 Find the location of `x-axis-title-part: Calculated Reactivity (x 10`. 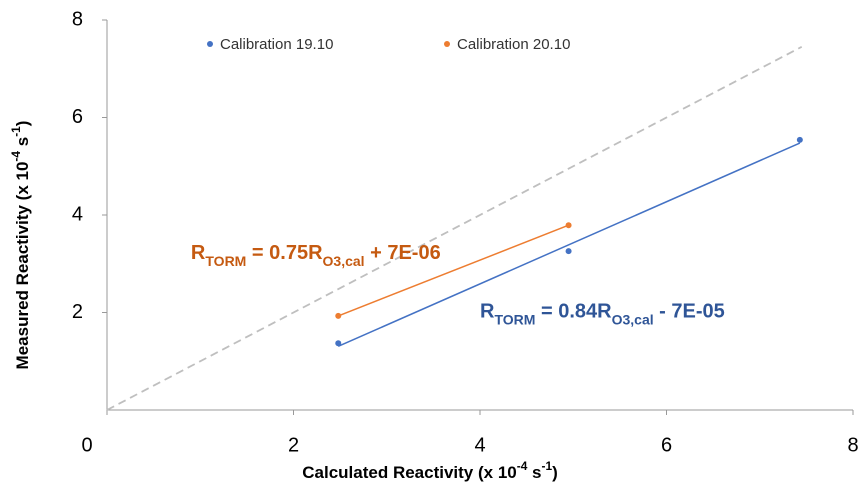

x-axis-title-part: Calculated Reactivity (x 10 is located at coordinates (409, 472).